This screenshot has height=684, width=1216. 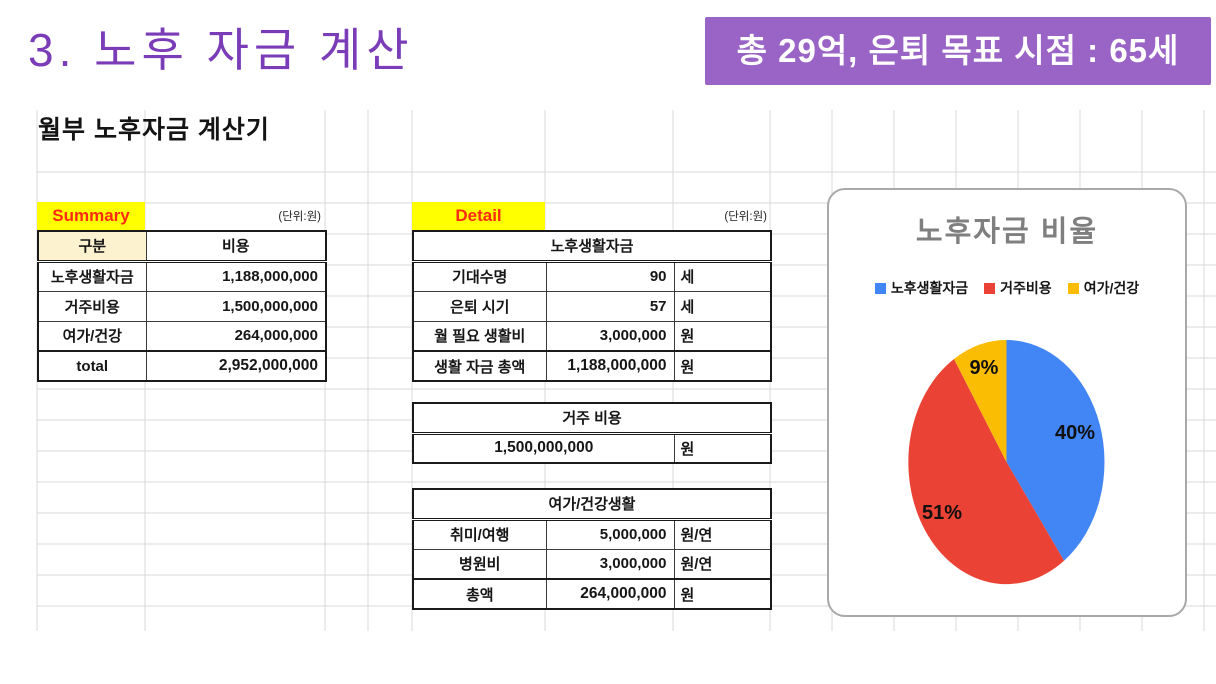 I want to click on pie-label-9: 9%, so click(x=984, y=368).